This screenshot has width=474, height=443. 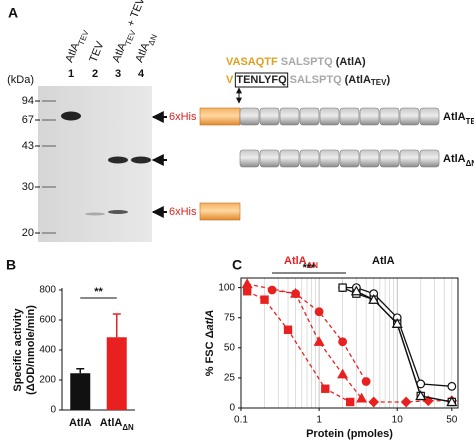 I want to click on x-tick-label: 1, so click(x=319, y=420).